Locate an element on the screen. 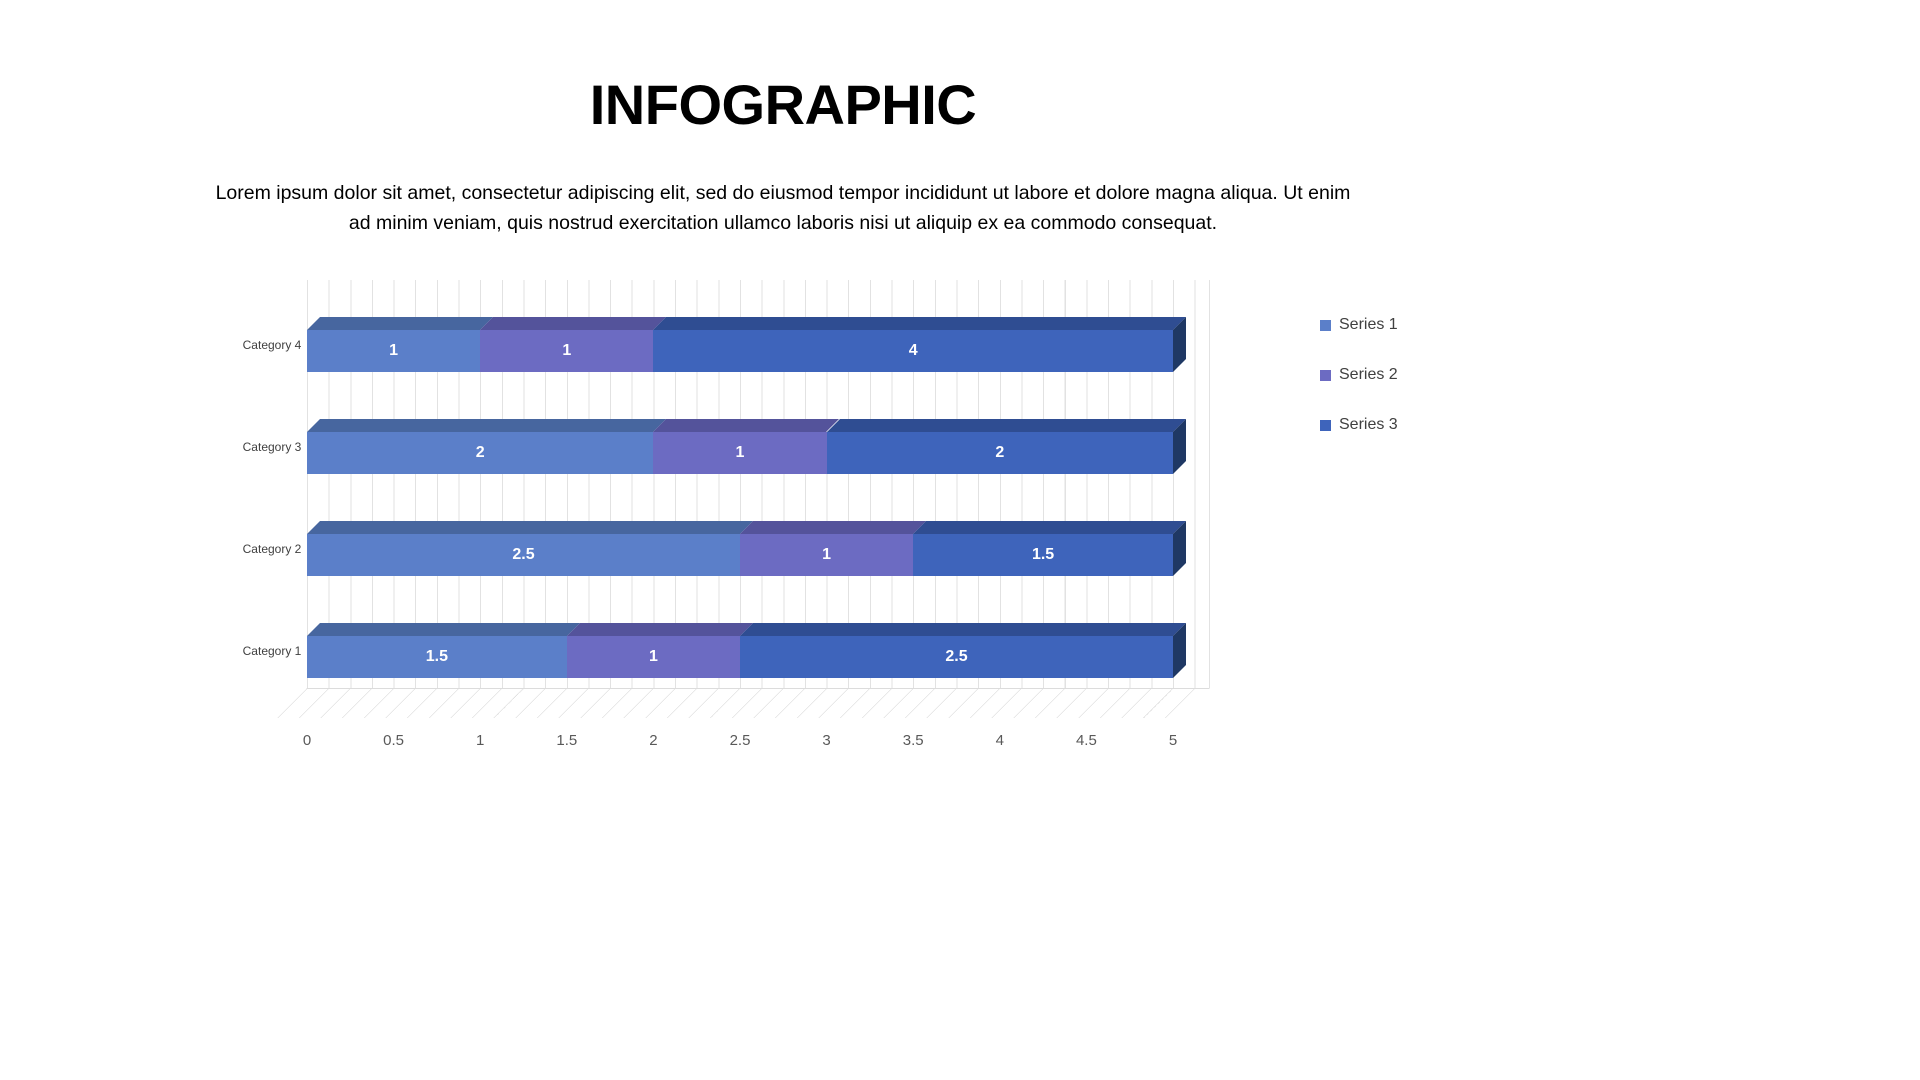 The height and width of the screenshot is (1080, 1920). legend-item: Series 1 is located at coordinates (1359, 325).